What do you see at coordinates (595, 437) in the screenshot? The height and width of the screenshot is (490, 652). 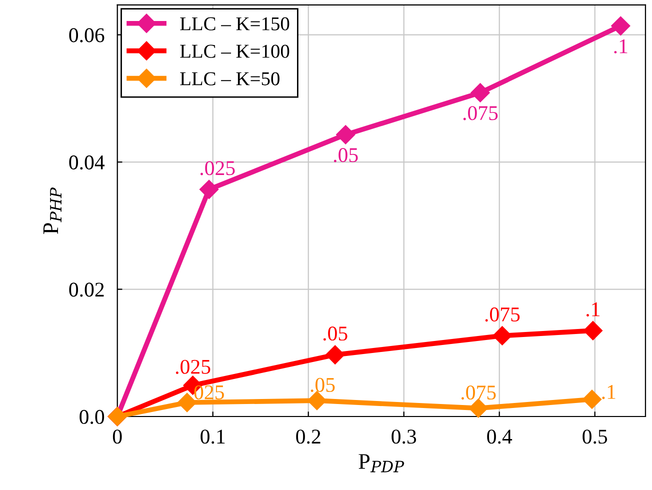 I see `x-tick-label: 0.5` at bounding box center [595, 437].